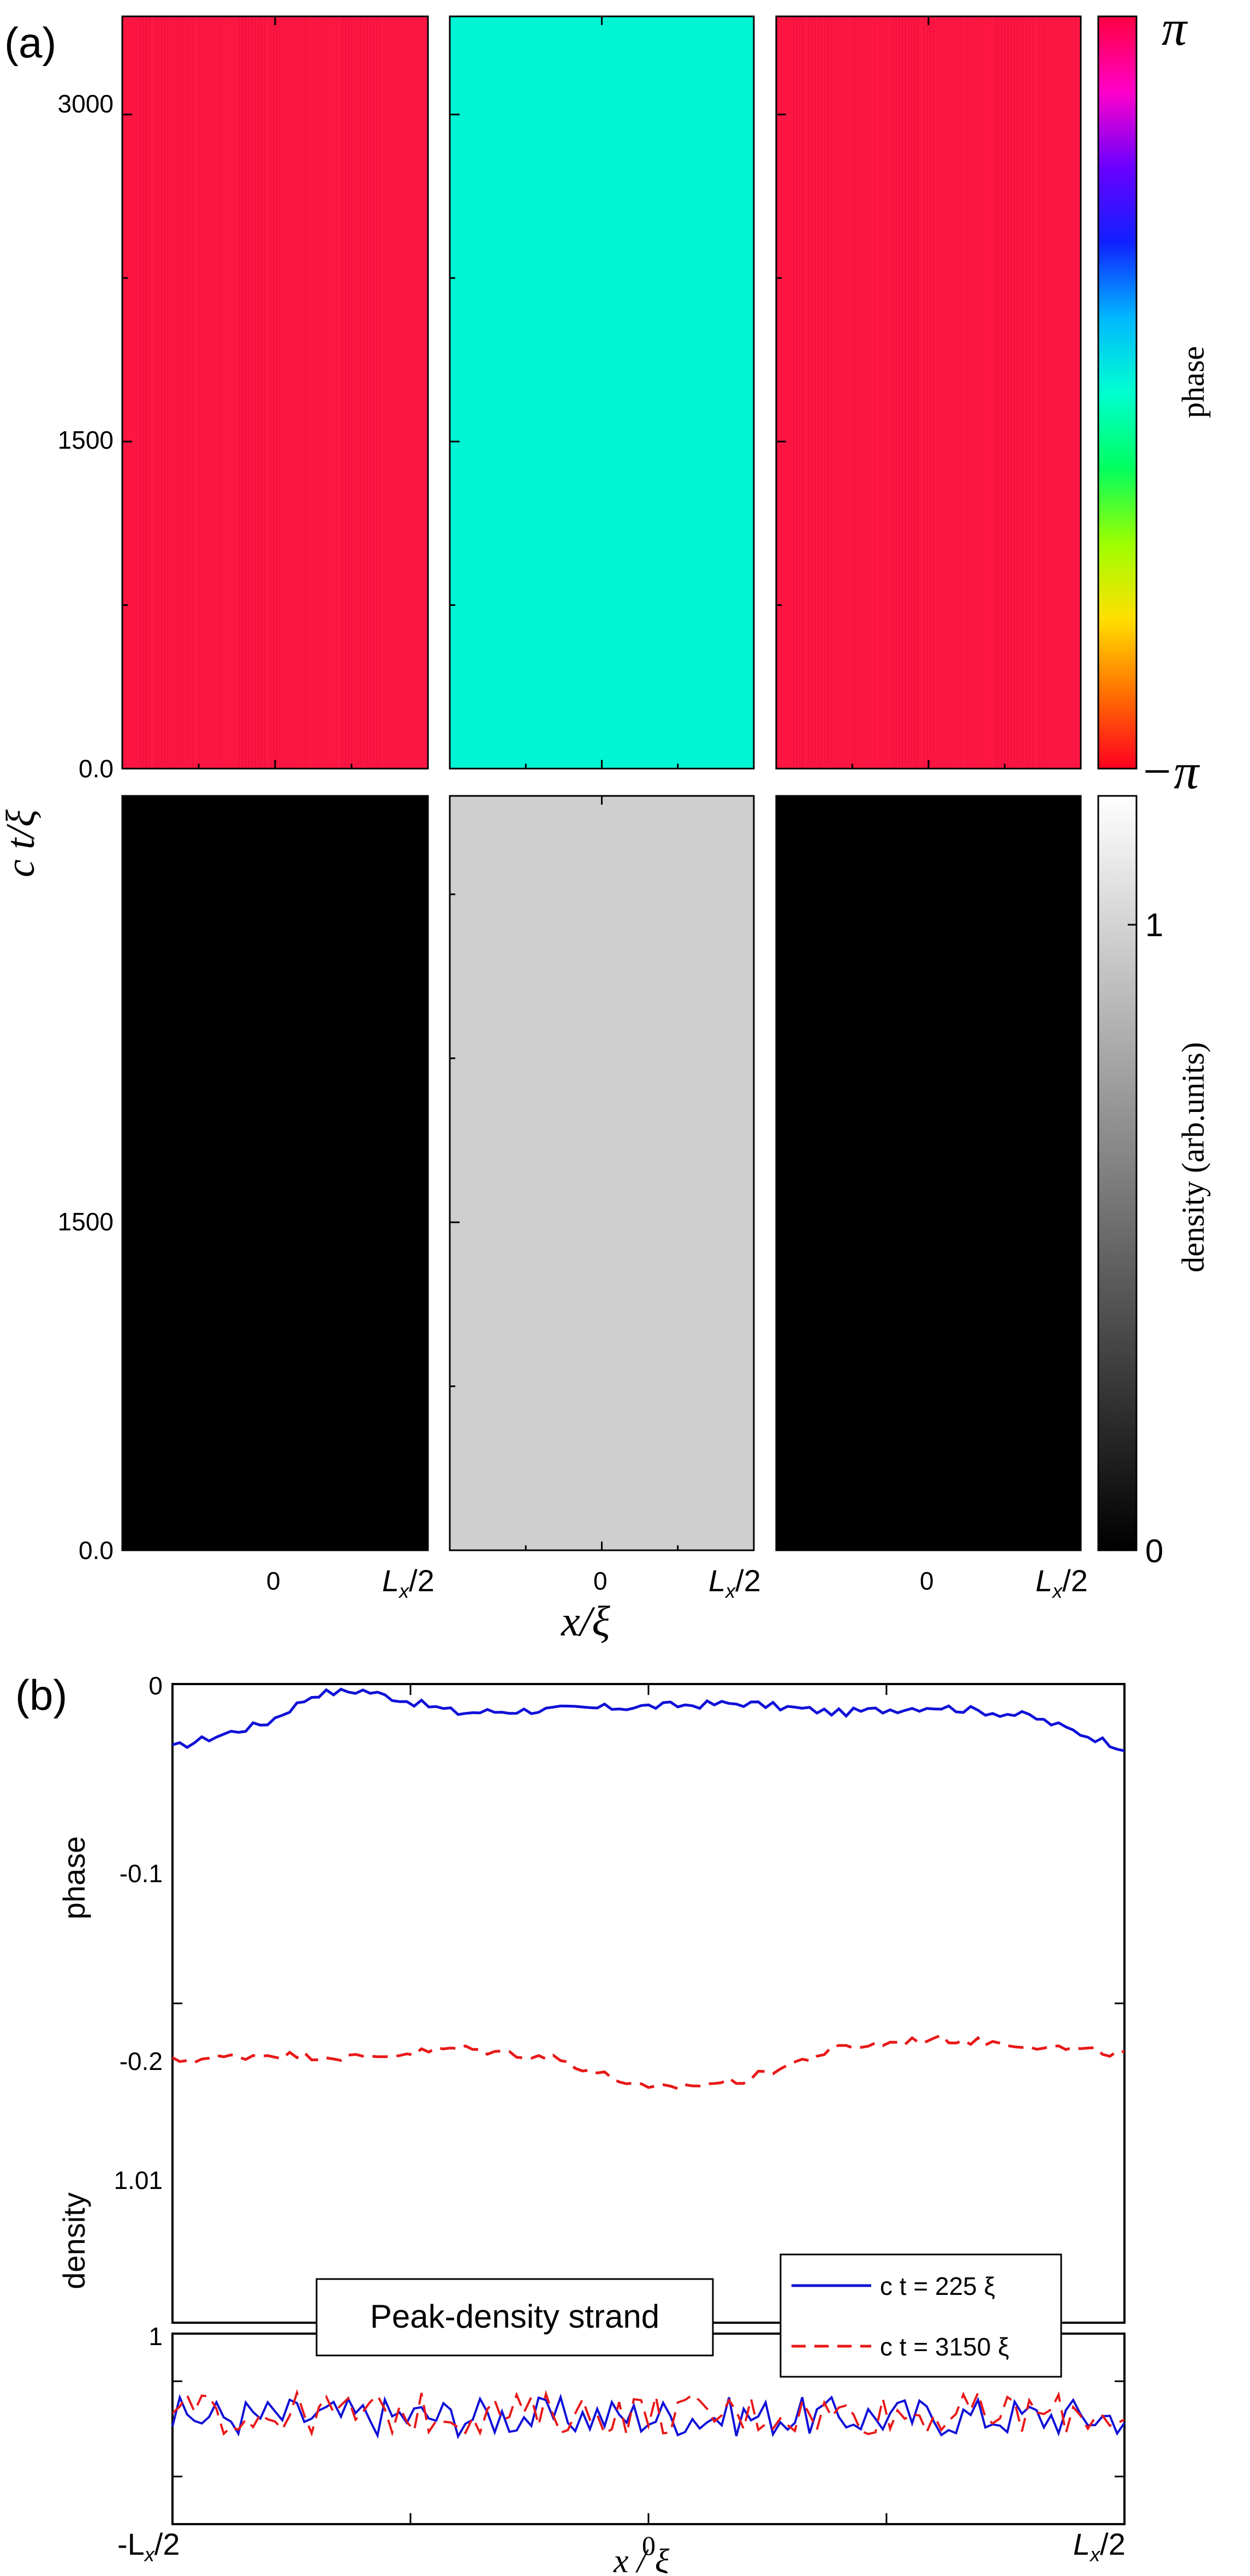 The width and height of the screenshot is (1250, 2576). What do you see at coordinates (1175, 28) in the screenshot?
I see `phase-colorbar-top: π` at bounding box center [1175, 28].